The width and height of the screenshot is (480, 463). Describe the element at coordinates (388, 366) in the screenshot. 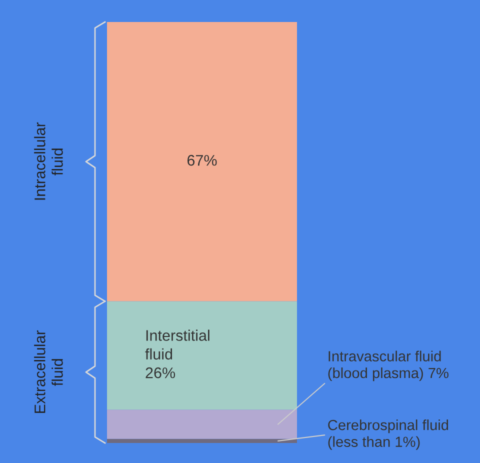

I see `data-label: Intravascular fluid (blood plasma) 7%` at that location.